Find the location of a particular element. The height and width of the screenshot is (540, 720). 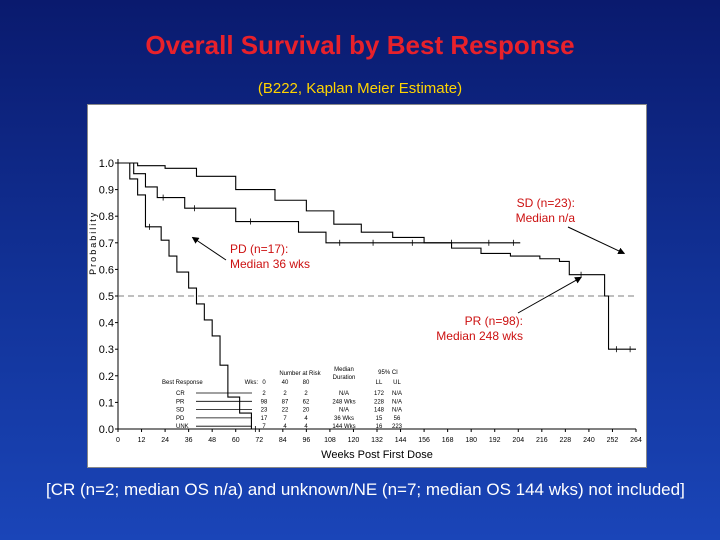

risk-row-ll-pr: 228 is located at coordinates (379, 402).